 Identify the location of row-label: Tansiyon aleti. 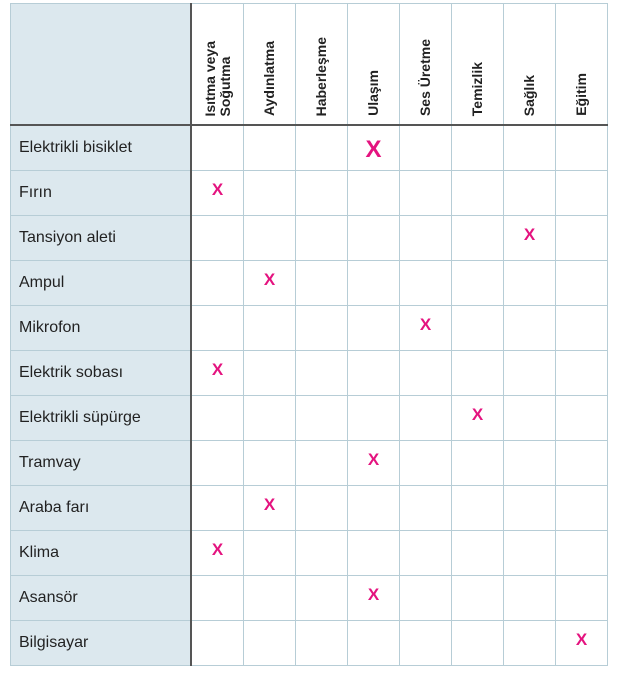
(101, 238).